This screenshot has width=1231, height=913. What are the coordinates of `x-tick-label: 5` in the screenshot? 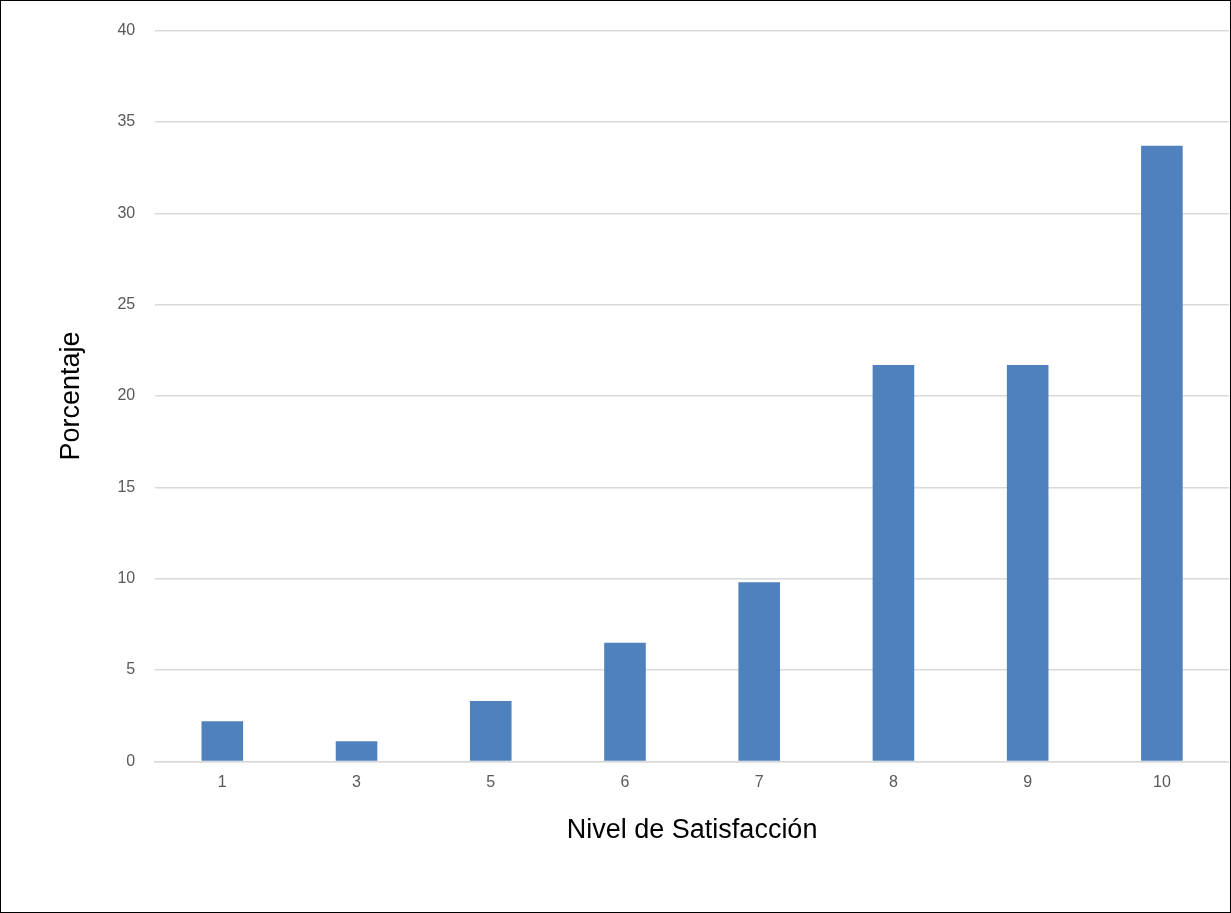 It's located at (491, 782).